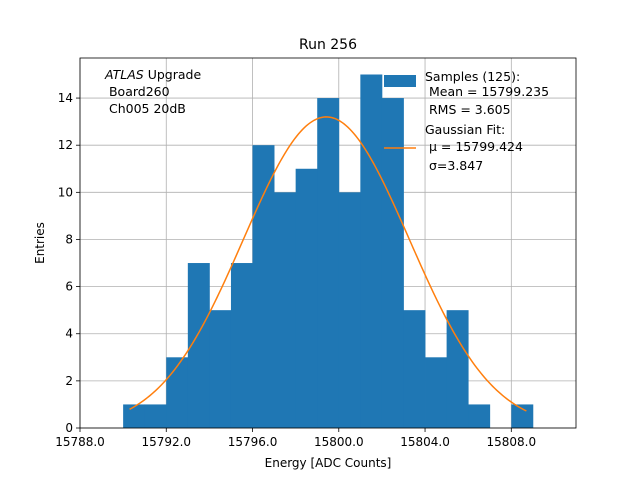 The height and width of the screenshot is (480, 640). Describe the element at coordinates (69, 287) in the screenshot. I see `y-tick-label: 6` at that location.